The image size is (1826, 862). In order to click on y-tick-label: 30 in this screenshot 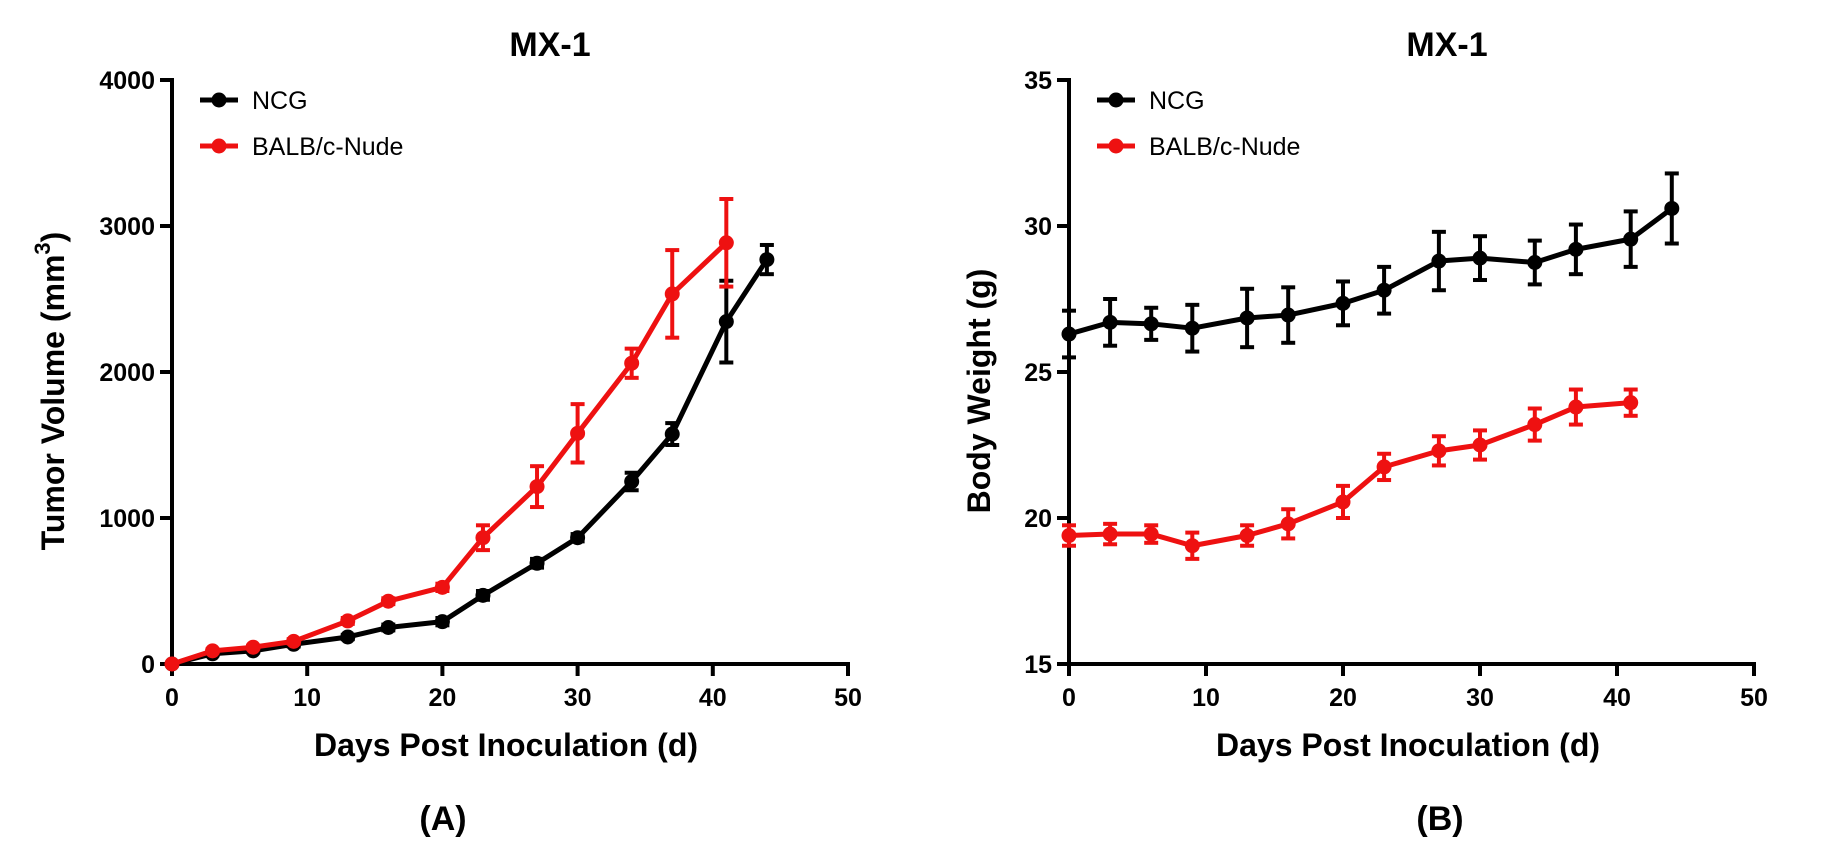, I will do `click(1038, 227)`.